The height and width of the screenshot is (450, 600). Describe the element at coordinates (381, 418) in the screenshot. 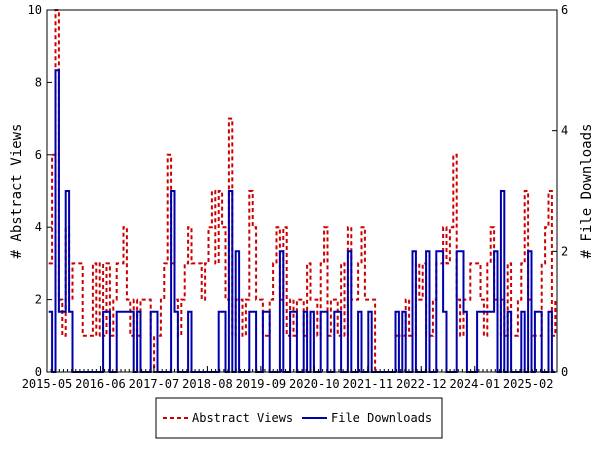

I see `legend-label-file-downloads: File Downloads` at that location.